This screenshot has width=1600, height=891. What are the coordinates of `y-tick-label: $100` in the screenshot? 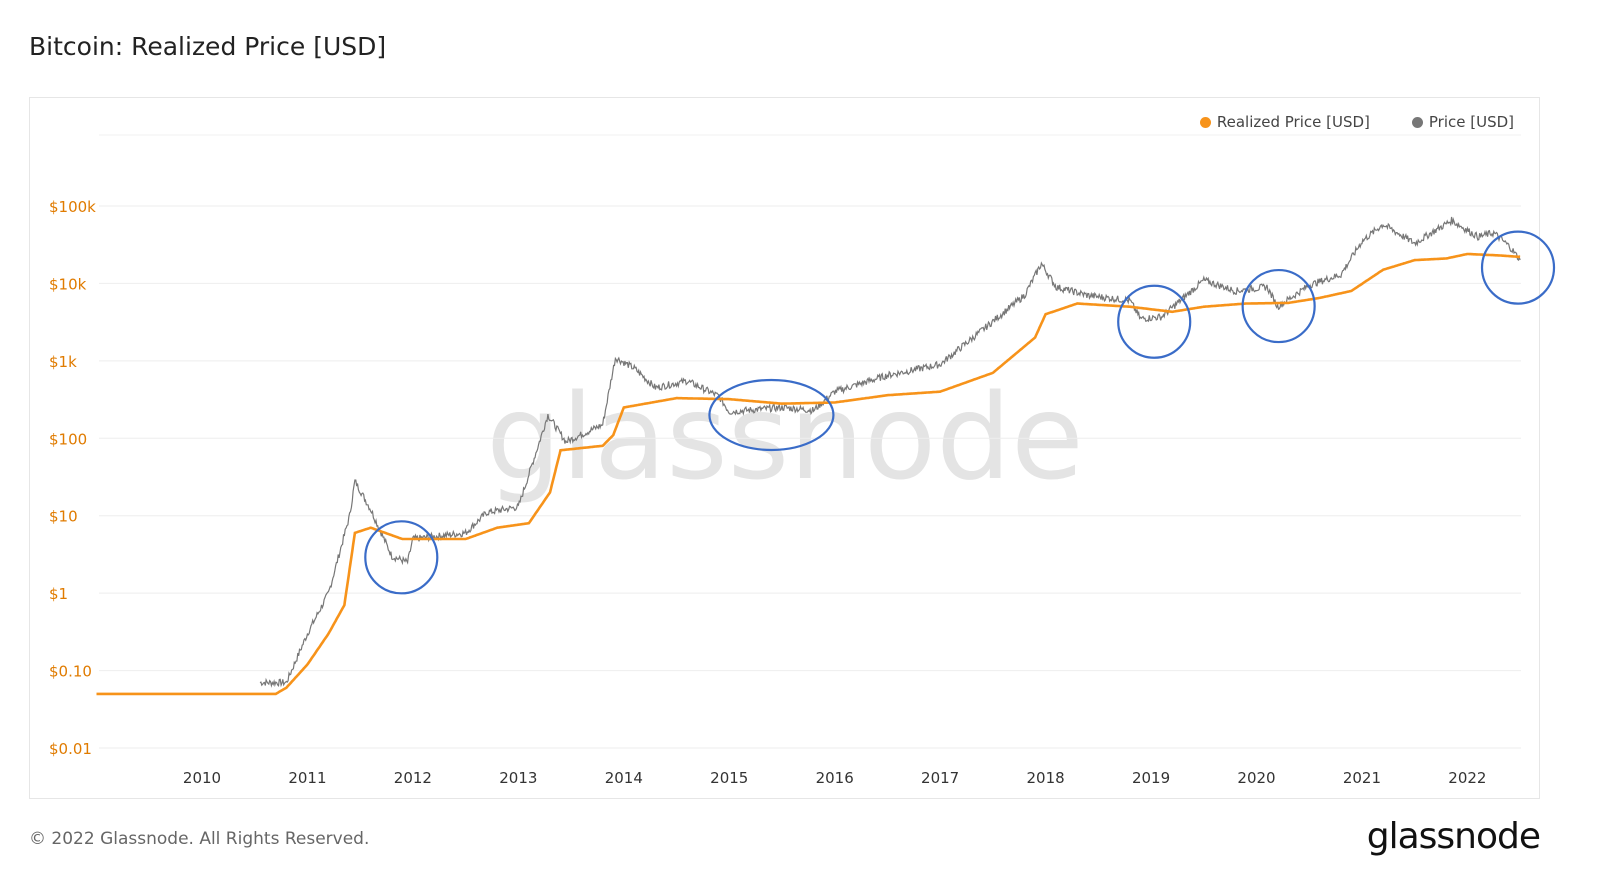 It's located at (68, 439).